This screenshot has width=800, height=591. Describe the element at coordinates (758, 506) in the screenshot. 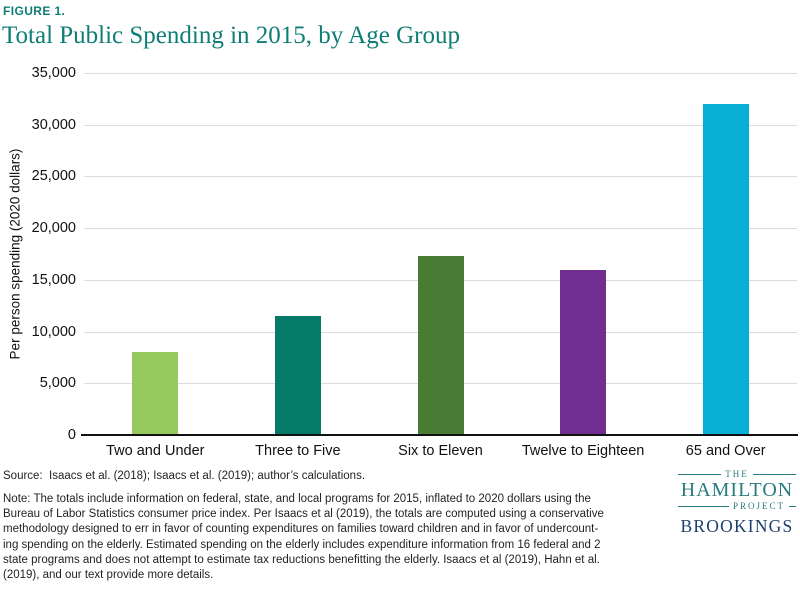

I see `logo-project: PROJECT` at that location.